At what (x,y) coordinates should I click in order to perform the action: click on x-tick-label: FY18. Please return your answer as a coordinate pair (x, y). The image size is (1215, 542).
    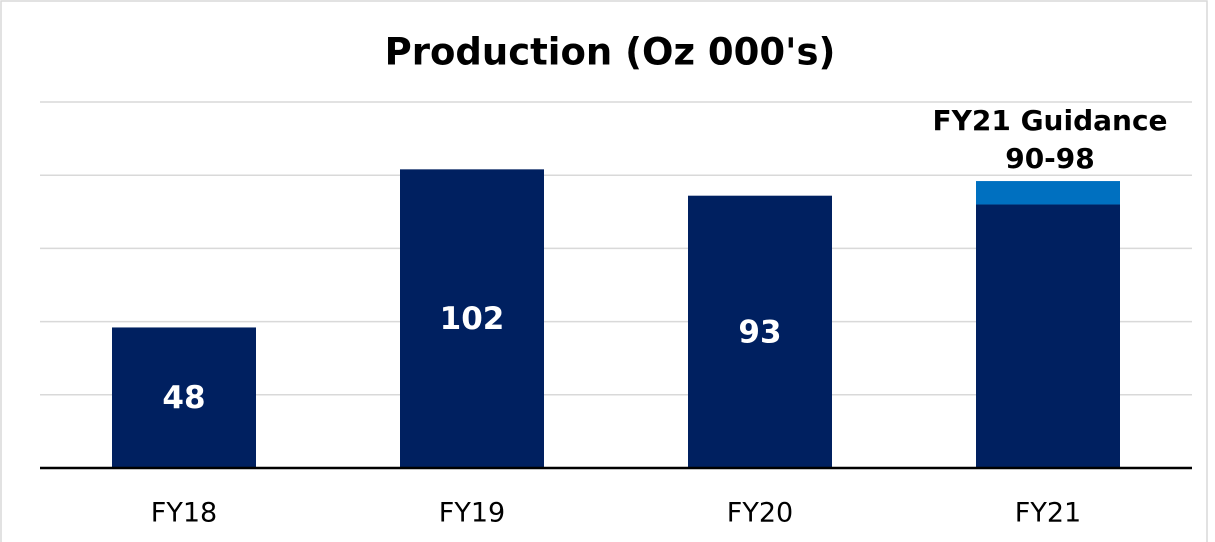
    Looking at the image, I should click on (184, 513).